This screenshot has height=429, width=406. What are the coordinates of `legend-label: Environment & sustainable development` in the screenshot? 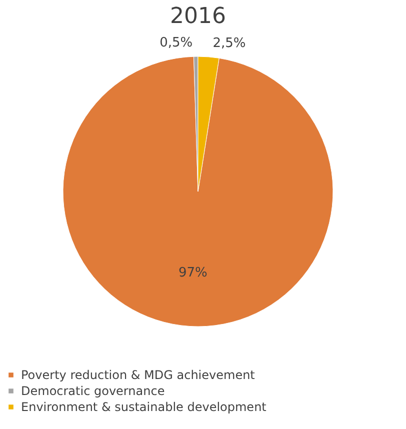 It's located at (144, 407).